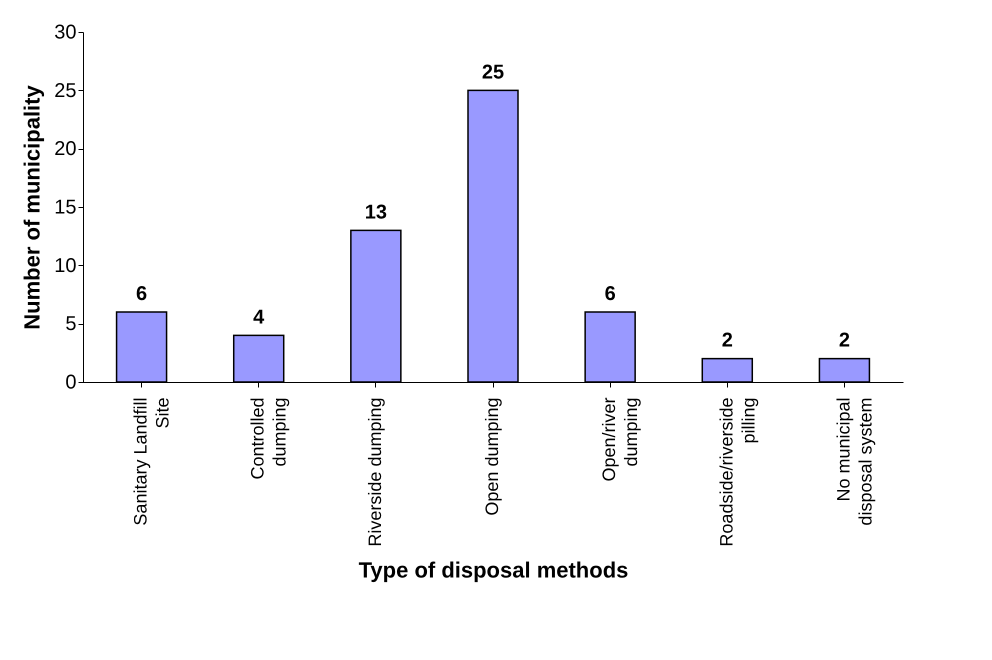  What do you see at coordinates (31, 207) in the screenshot?
I see `y-axis-title: Number of municipality` at bounding box center [31, 207].